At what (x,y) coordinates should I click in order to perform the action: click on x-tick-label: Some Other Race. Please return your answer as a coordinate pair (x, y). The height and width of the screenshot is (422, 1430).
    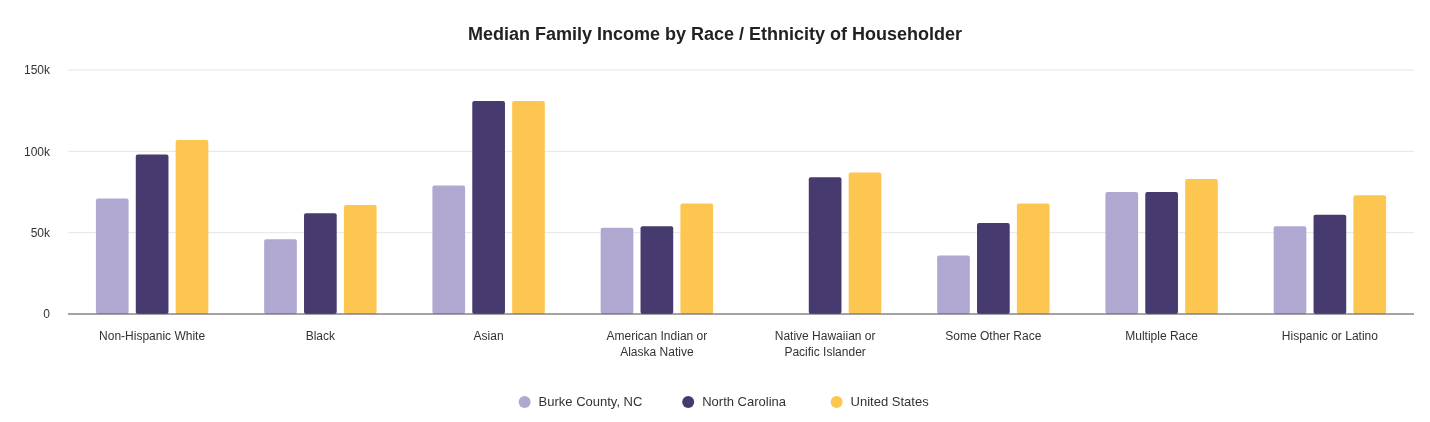
    Looking at the image, I should click on (993, 336).